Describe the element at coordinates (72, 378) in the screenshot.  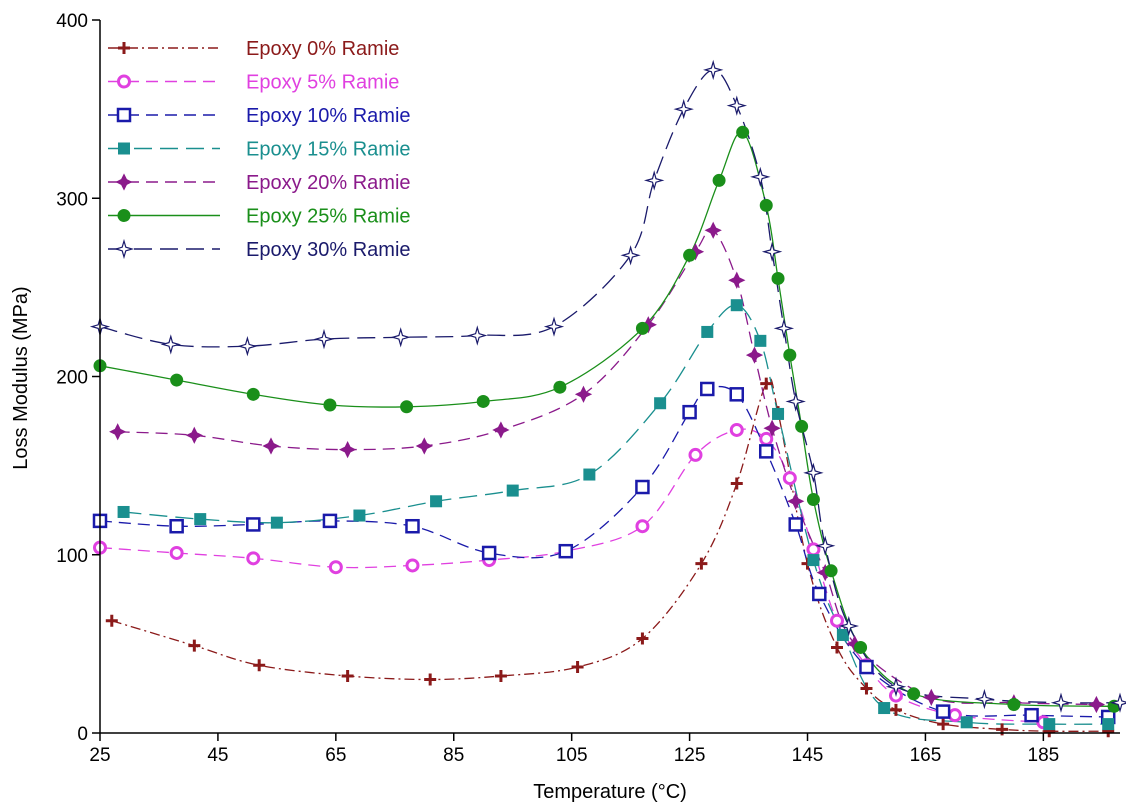
I see `y-tick-label: 200` at that location.